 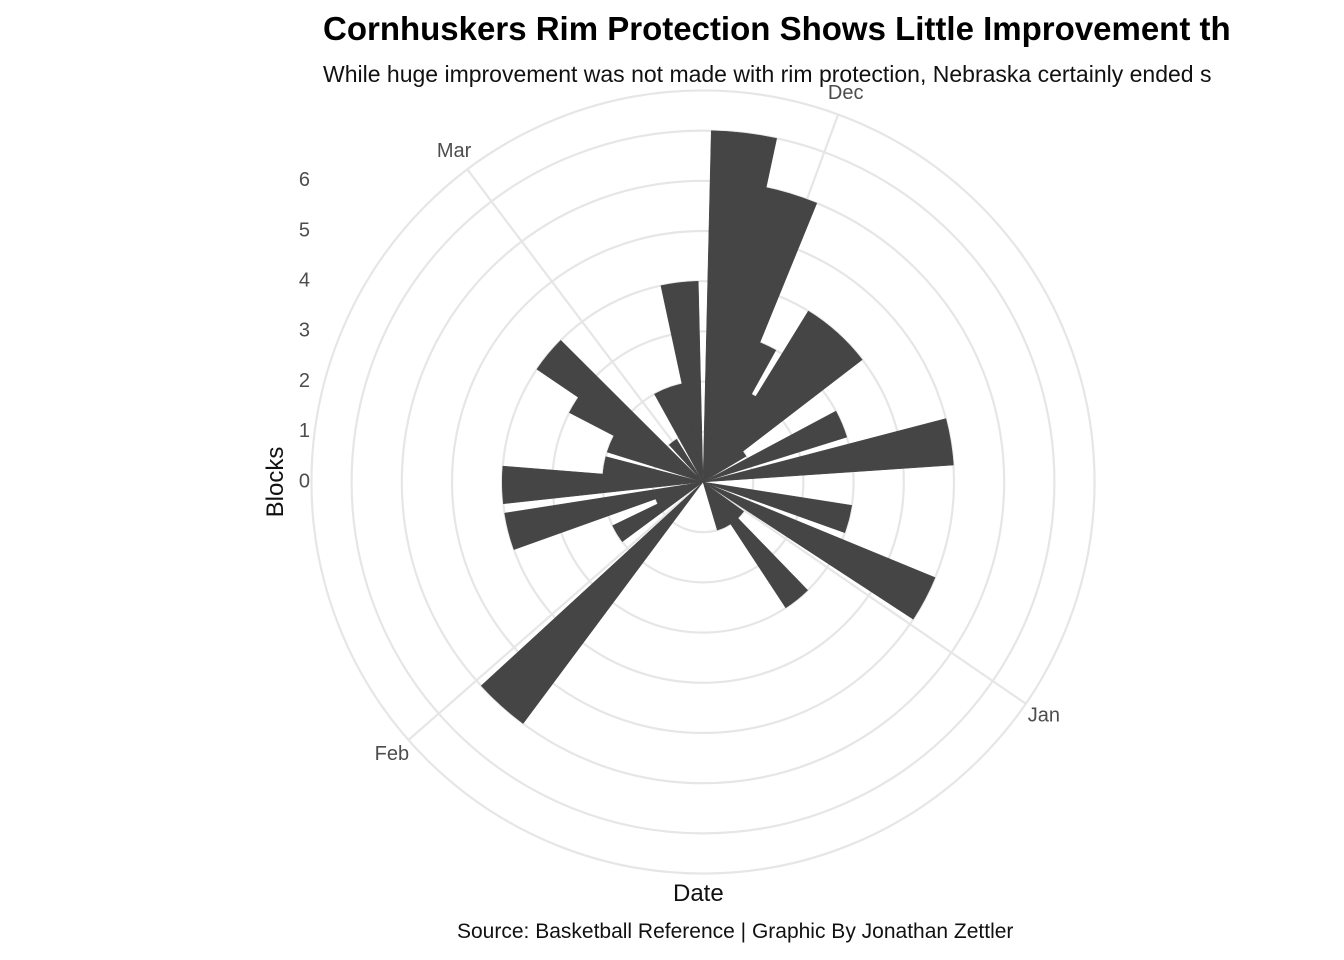 What do you see at coordinates (1044, 715) in the screenshot?
I see `angular-tick-label-jan: Jan` at bounding box center [1044, 715].